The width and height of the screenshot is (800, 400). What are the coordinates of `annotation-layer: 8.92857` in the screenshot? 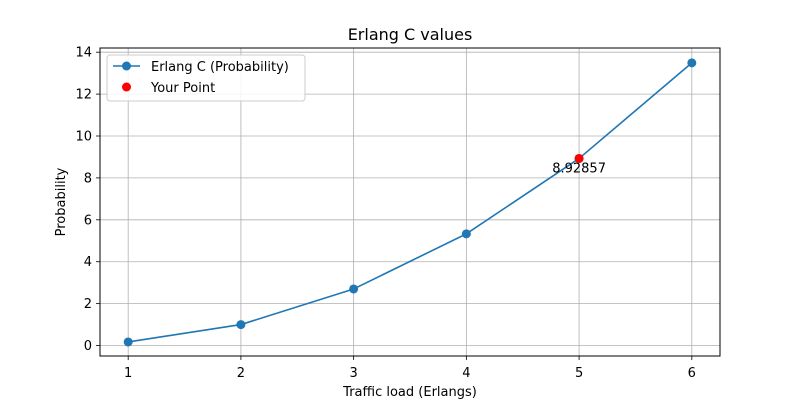 It's located at (579, 168).